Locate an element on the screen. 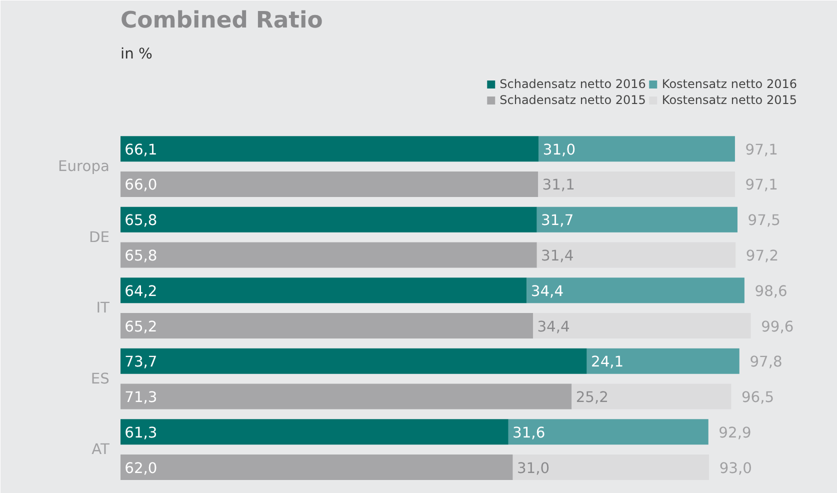 This screenshot has height=493, width=837. total-label: 96,5 is located at coordinates (757, 397).